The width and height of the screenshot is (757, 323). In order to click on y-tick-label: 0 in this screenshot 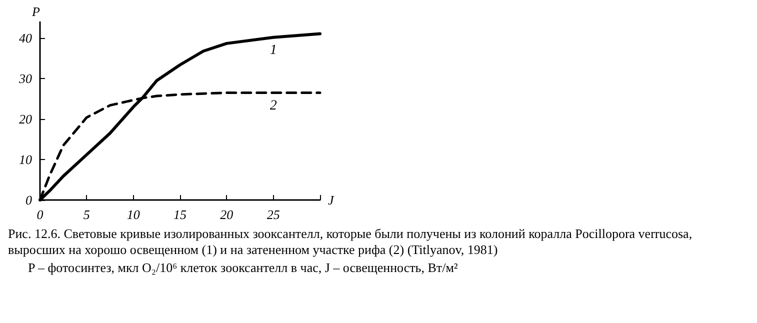, I will do `click(29, 200)`.